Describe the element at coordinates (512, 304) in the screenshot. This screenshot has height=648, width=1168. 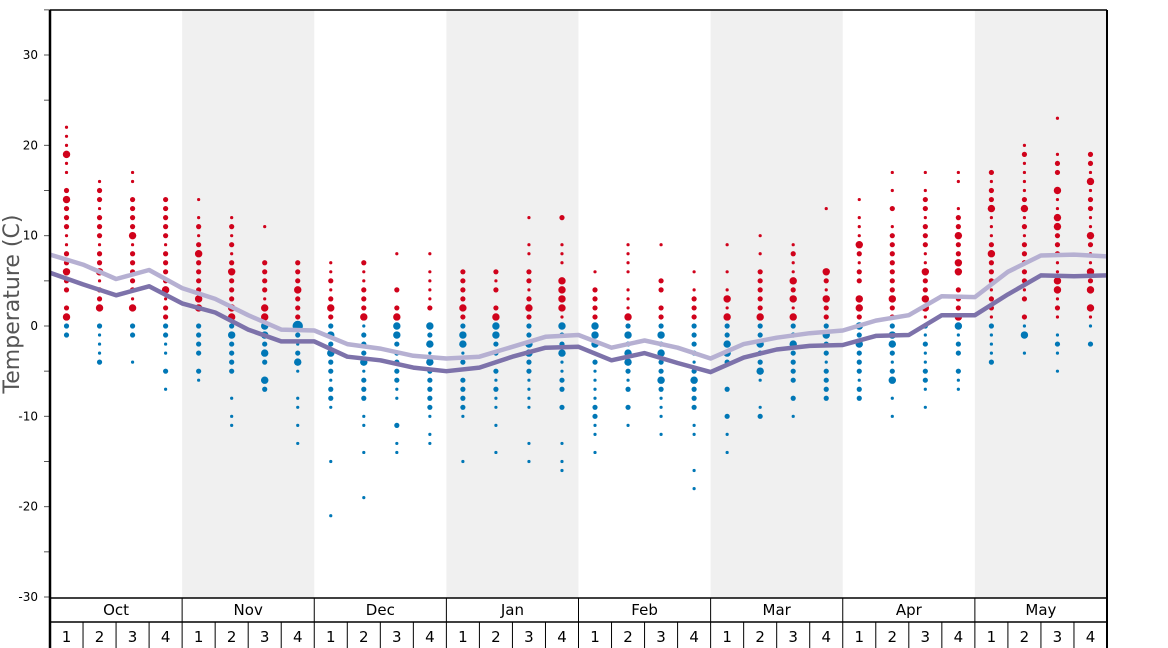
I see `month-shade-jan` at that location.